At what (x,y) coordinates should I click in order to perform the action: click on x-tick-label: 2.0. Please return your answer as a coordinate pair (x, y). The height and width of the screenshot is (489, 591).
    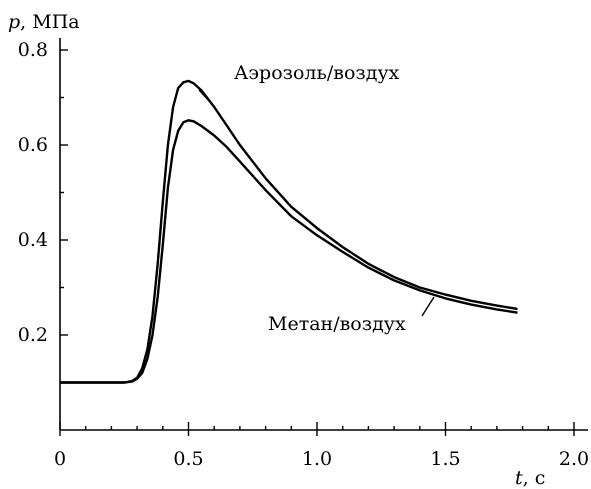
    Looking at the image, I should click on (574, 459).